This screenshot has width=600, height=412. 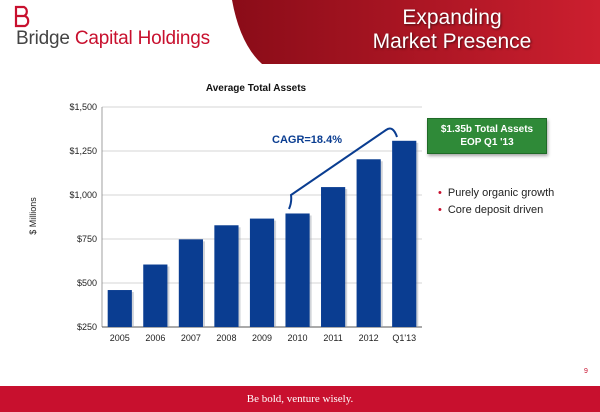 What do you see at coordinates (404, 338) in the screenshot?
I see `x-tick-label: Q1'13` at bounding box center [404, 338].